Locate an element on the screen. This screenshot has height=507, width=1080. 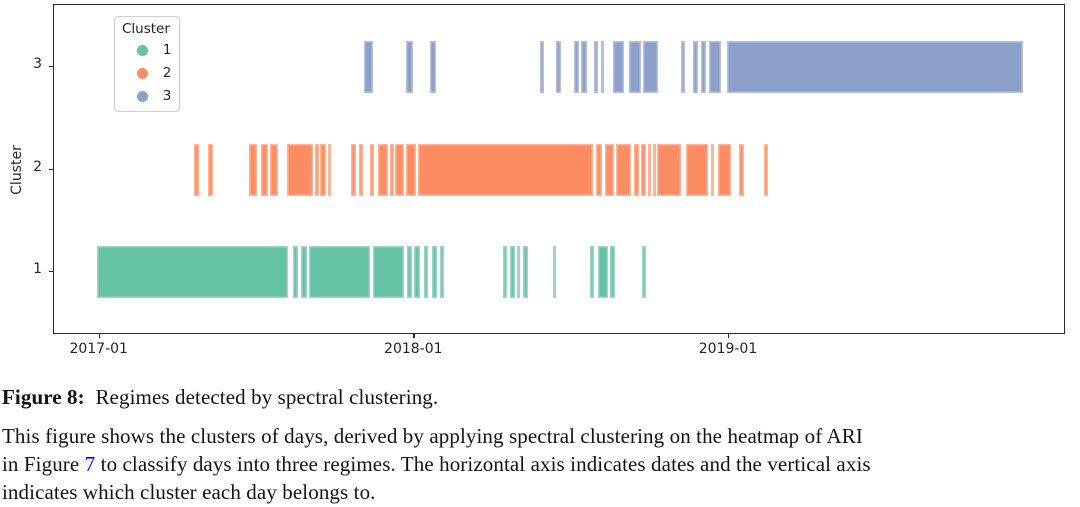
legend-item-cluster-2: 2 is located at coordinates (147, 73).